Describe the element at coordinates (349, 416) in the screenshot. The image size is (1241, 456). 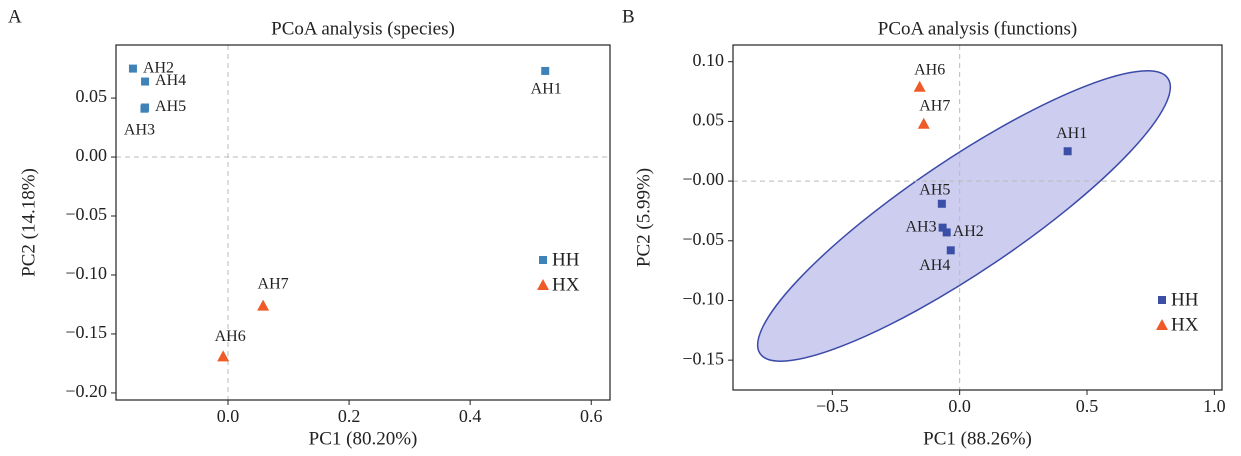
I see `x-tick-label: 0.2` at that location.